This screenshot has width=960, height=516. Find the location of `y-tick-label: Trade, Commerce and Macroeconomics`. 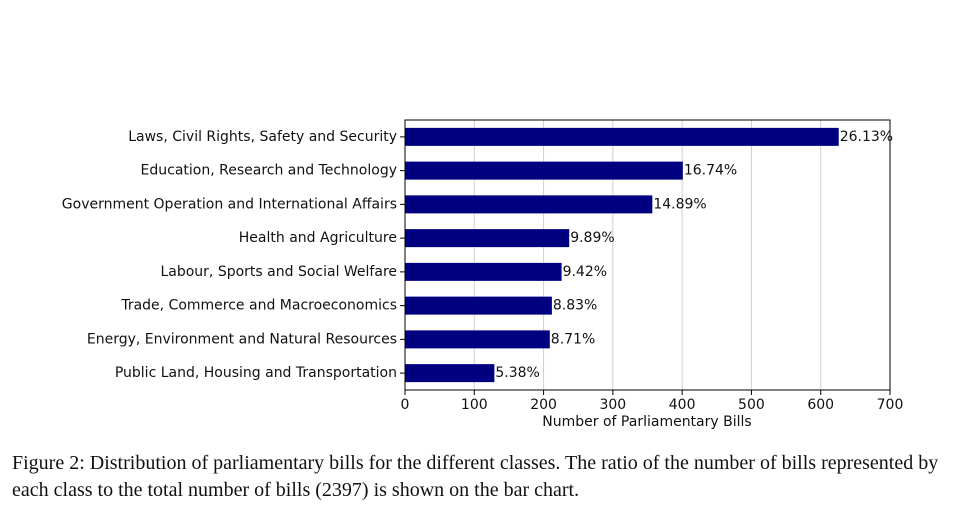

y-tick-label: Trade, Commerce and Macroeconomics is located at coordinates (258, 306).